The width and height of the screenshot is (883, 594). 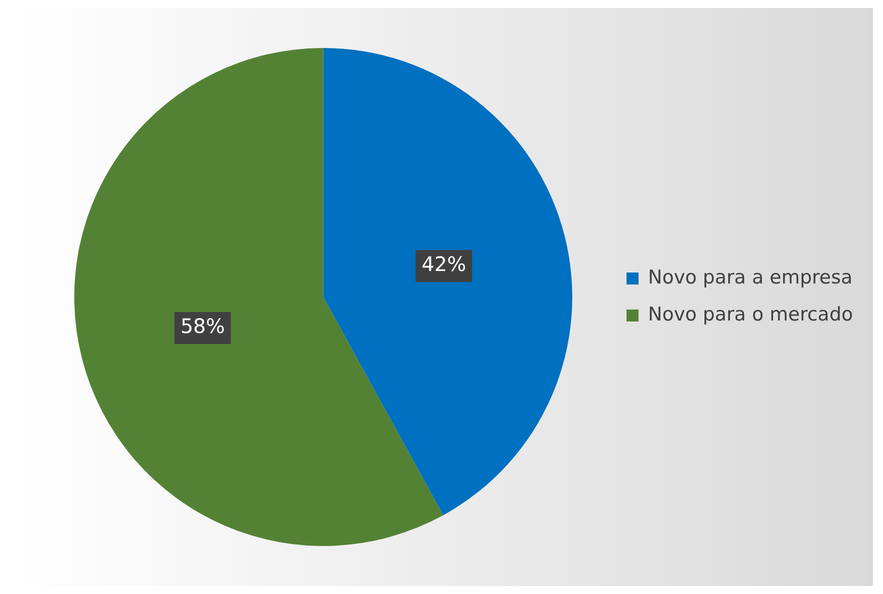 I want to click on data-label: 58%, so click(x=202, y=326).